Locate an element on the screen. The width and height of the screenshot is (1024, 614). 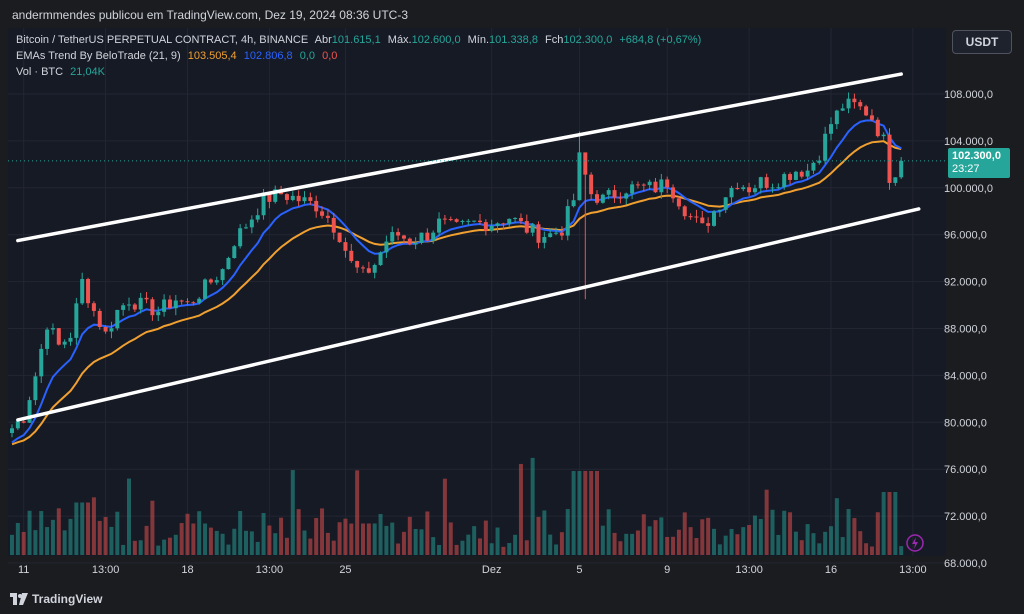
legend-ema-name: EMAs Trend By BeloTrade (21, 9) is located at coordinates (98, 56).